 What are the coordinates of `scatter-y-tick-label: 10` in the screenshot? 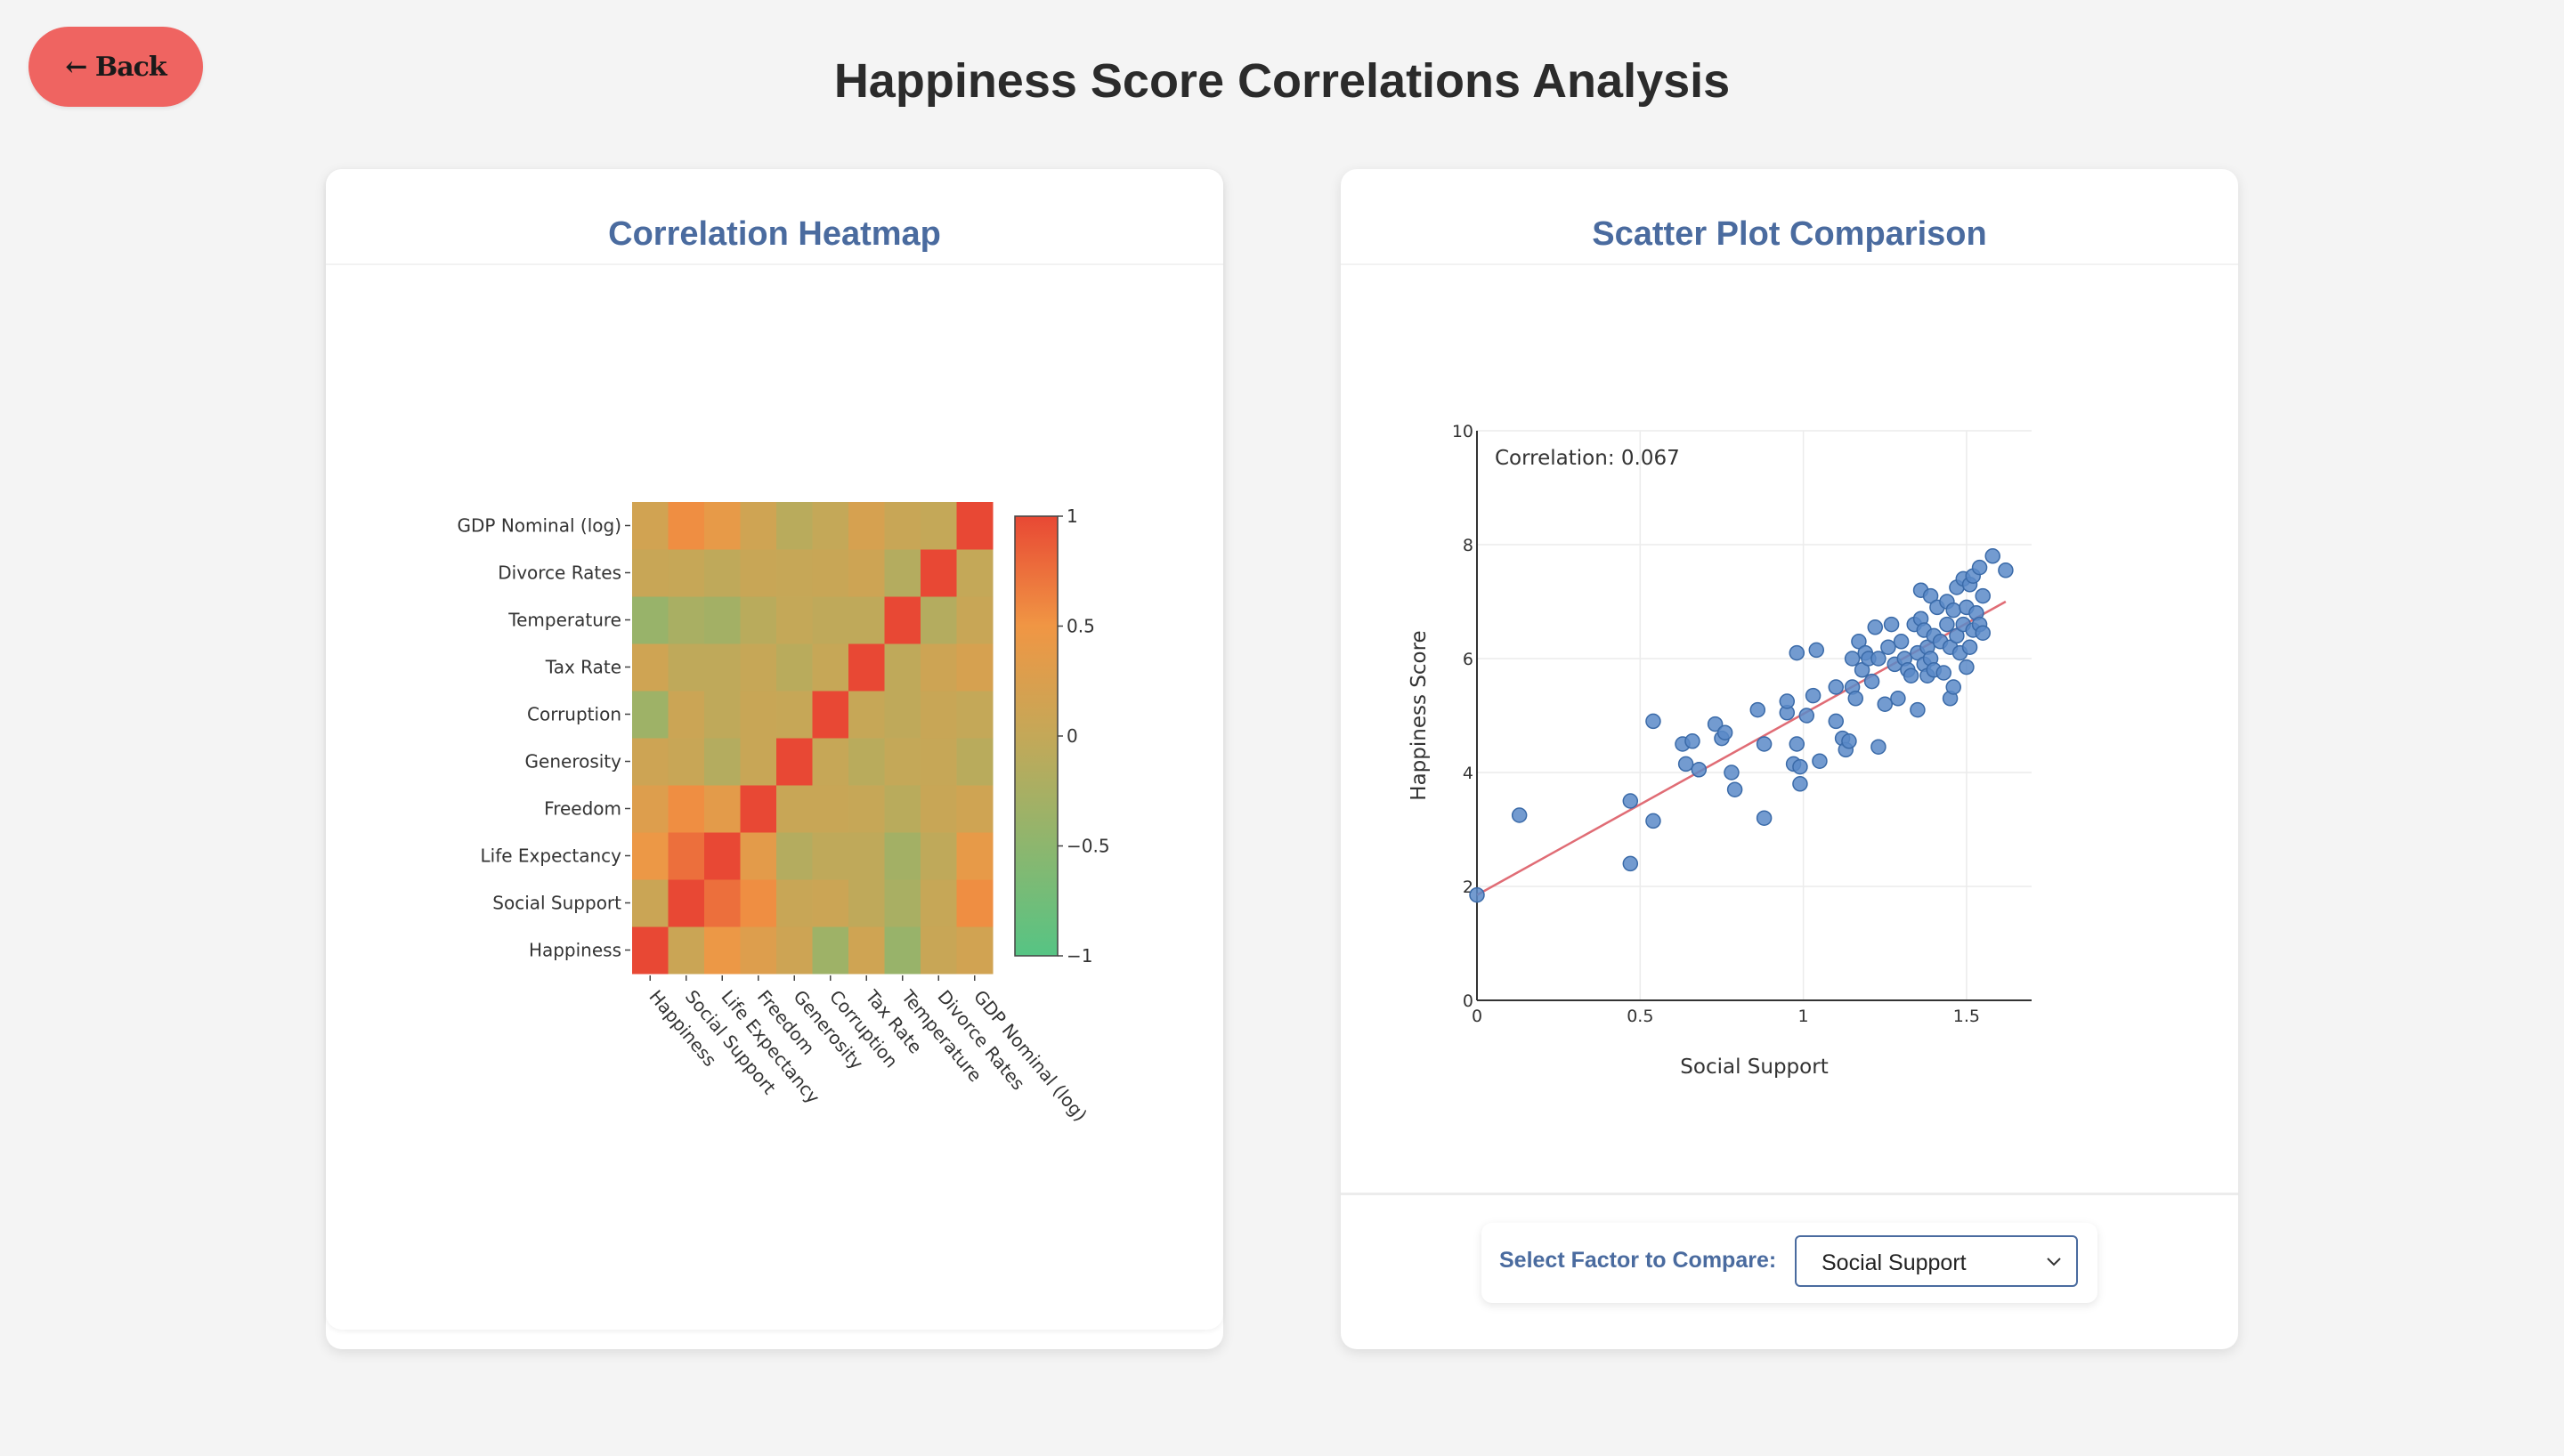 It's located at (1462, 431).